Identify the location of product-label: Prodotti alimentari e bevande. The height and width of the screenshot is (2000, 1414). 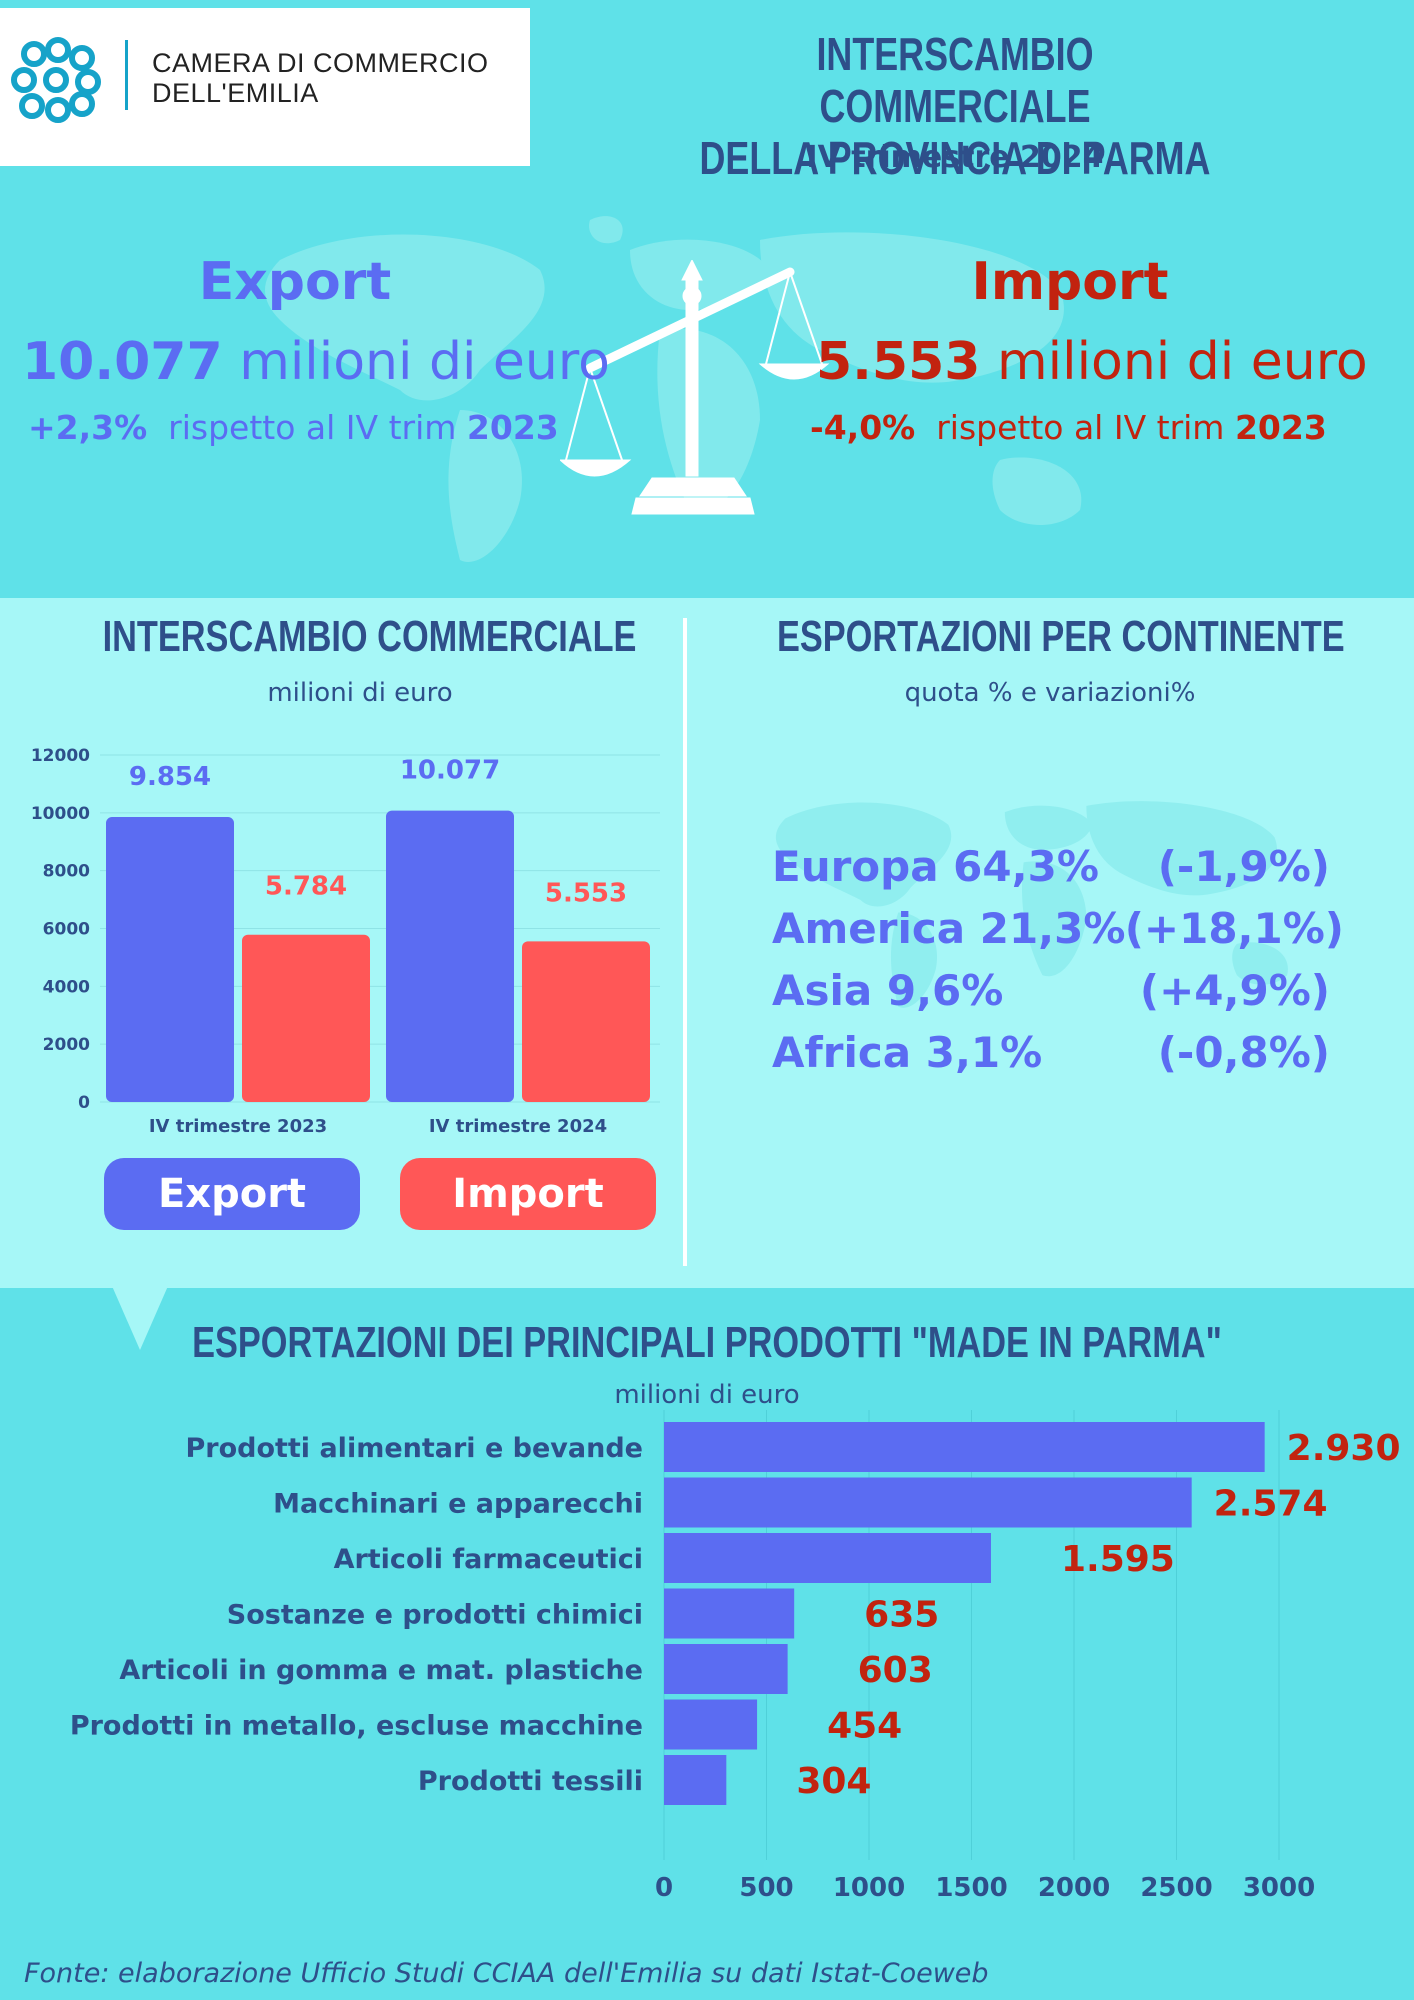
(414, 1448).